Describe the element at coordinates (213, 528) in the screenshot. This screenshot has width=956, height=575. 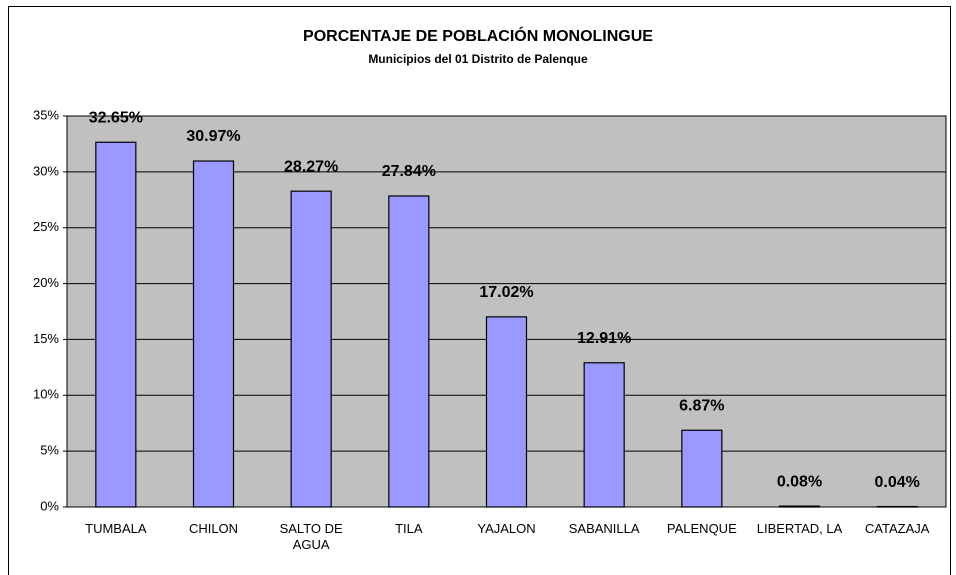
I see `x-tick-label: CHILON` at that location.